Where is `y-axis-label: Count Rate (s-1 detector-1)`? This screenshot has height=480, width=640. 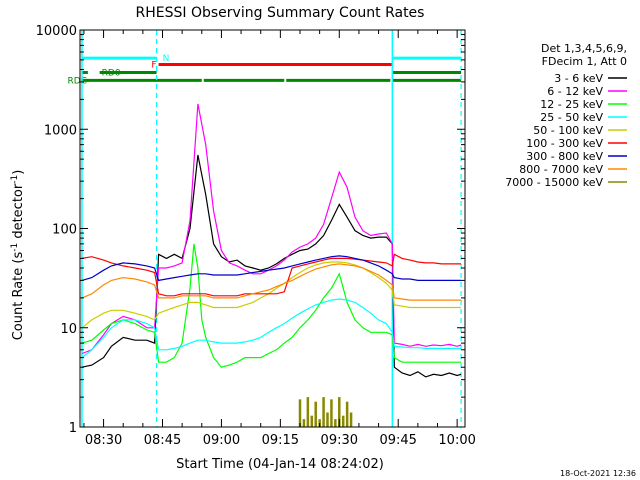
y-axis-label: Count Rate (s-1 detector-1) is located at coordinates (18, 255).